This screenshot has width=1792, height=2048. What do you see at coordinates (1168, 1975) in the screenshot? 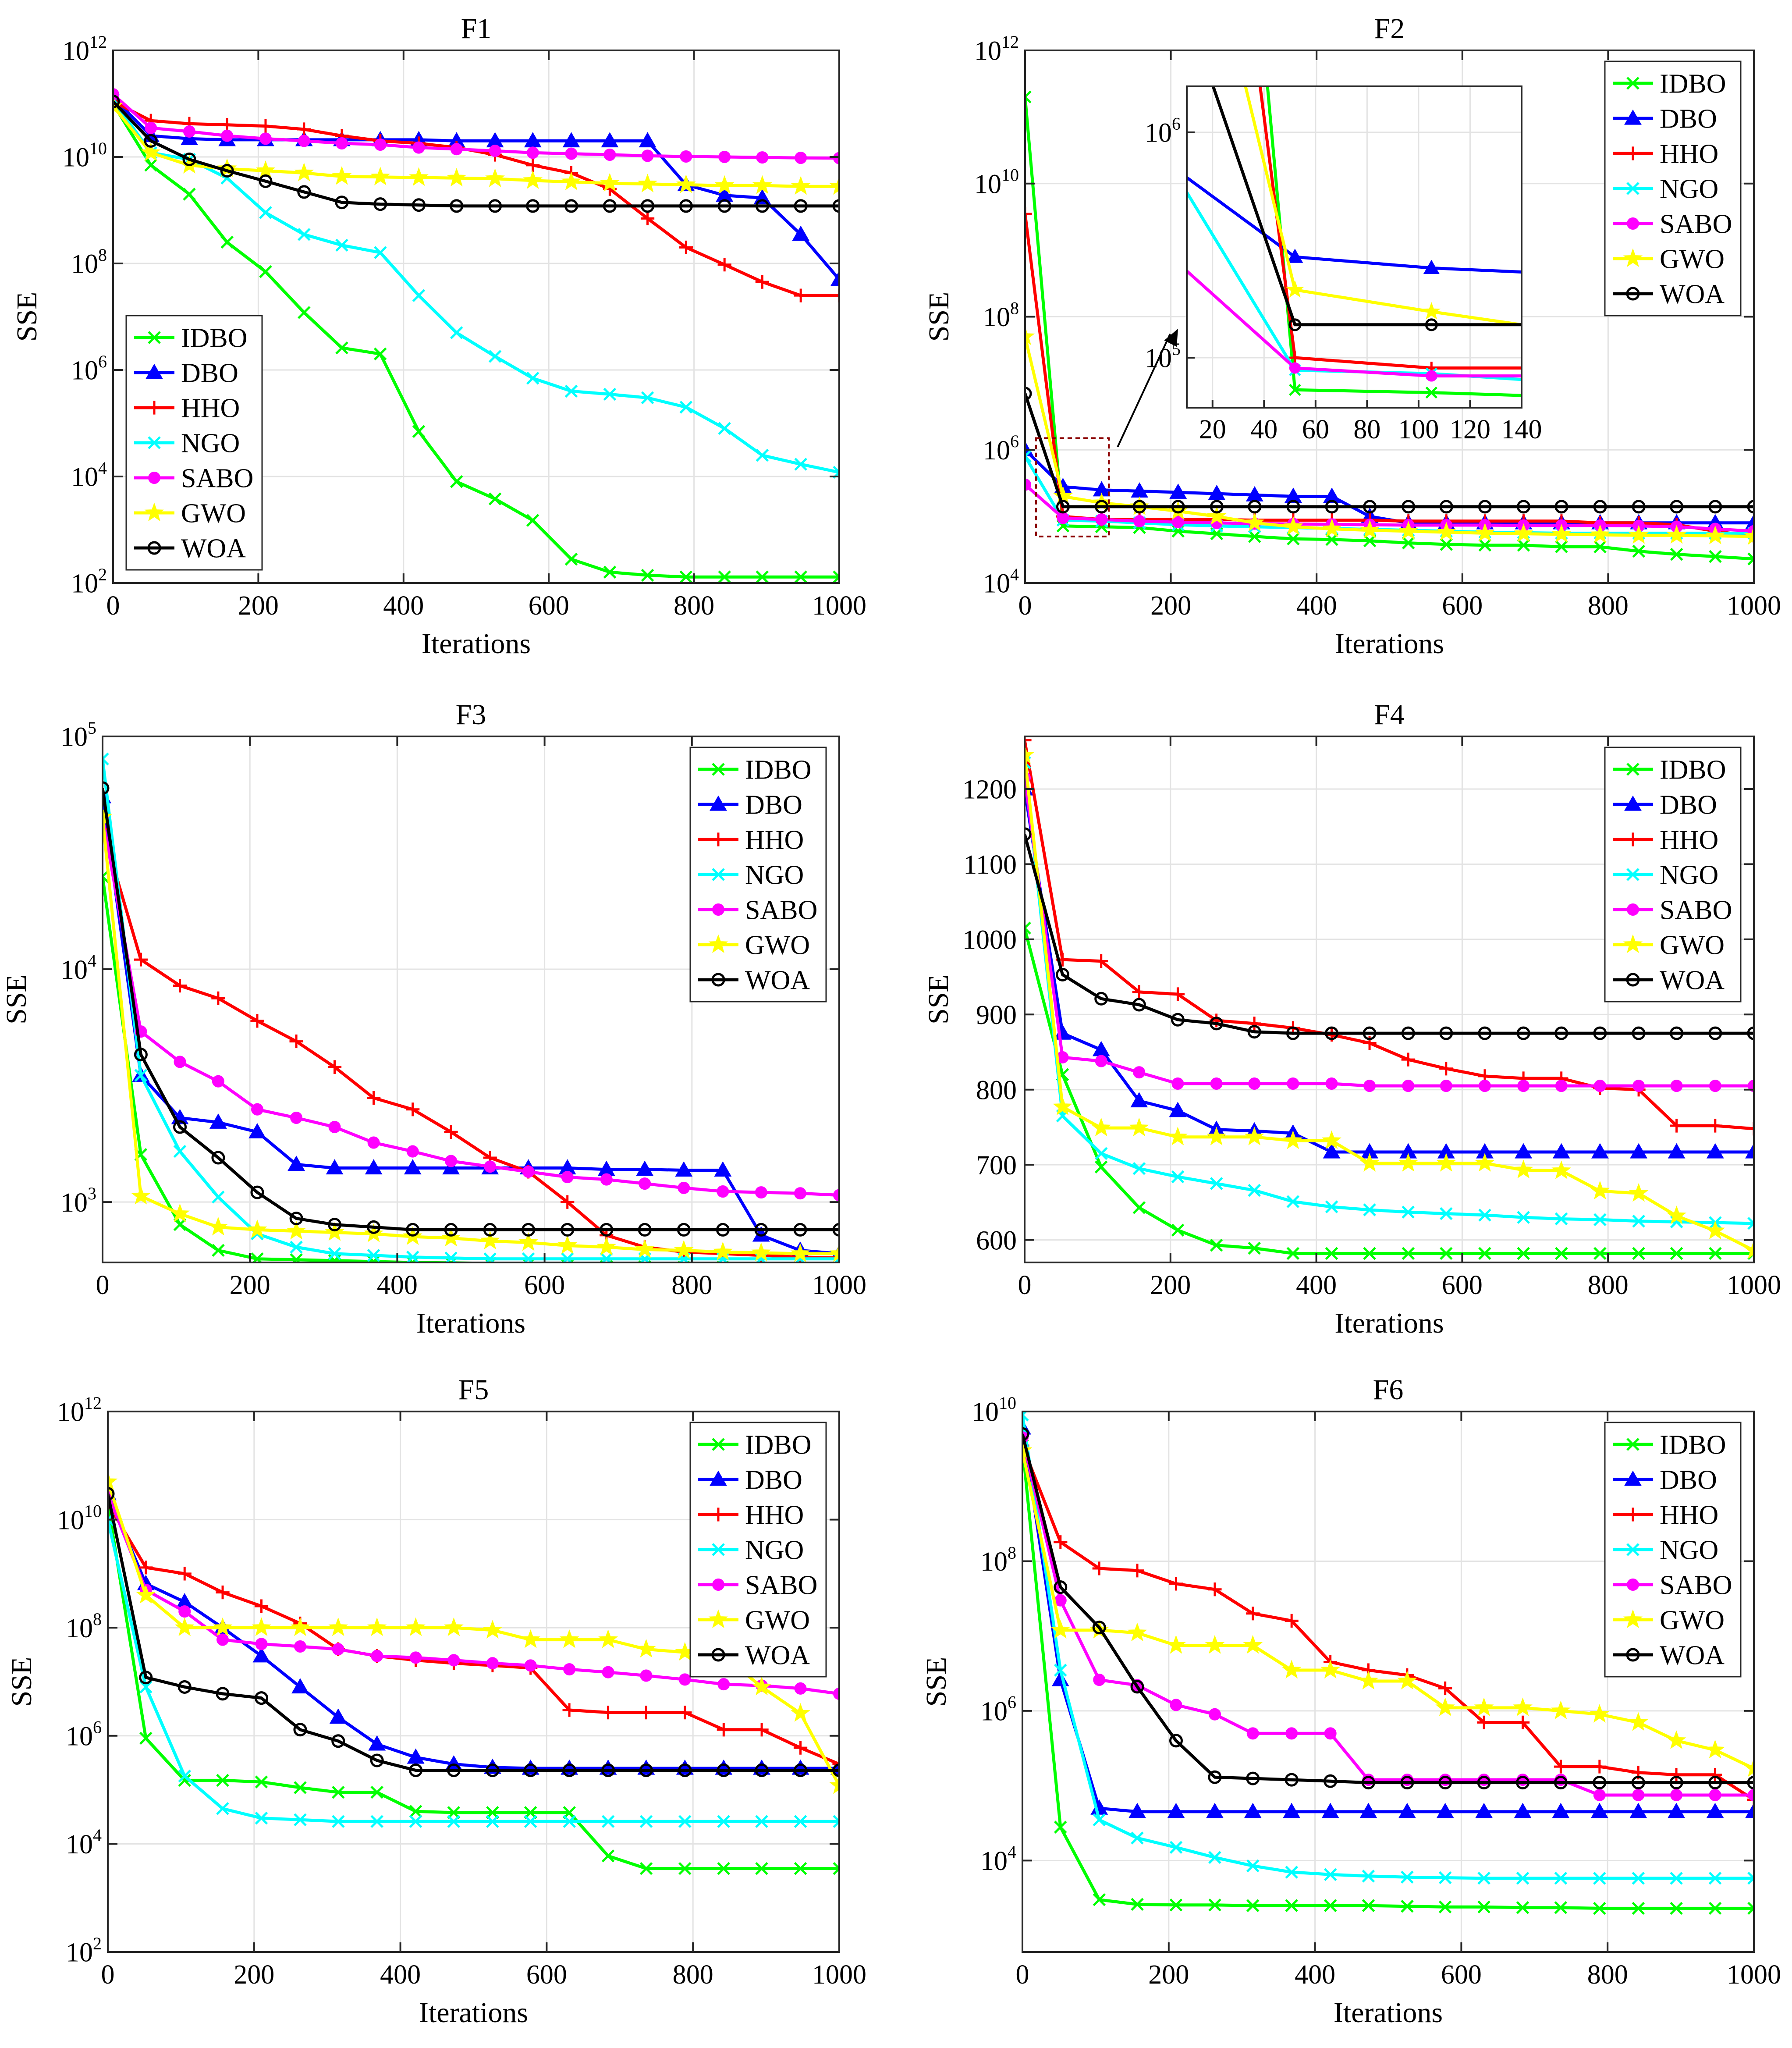
I see `x-tick-label: 200` at bounding box center [1168, 1975].